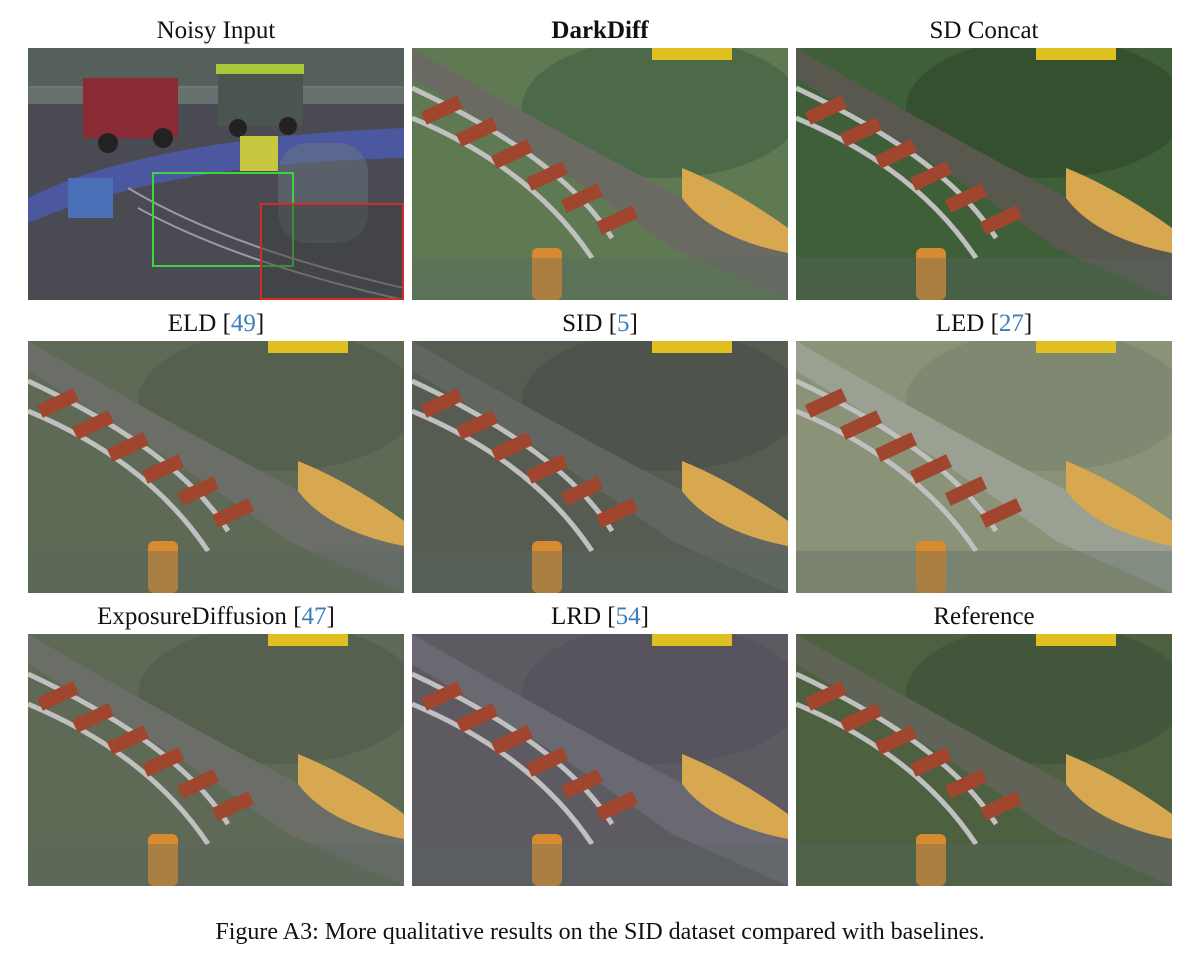 The image size is (1200, 961). I want to click on citation-link: 47, so click(314, 616).